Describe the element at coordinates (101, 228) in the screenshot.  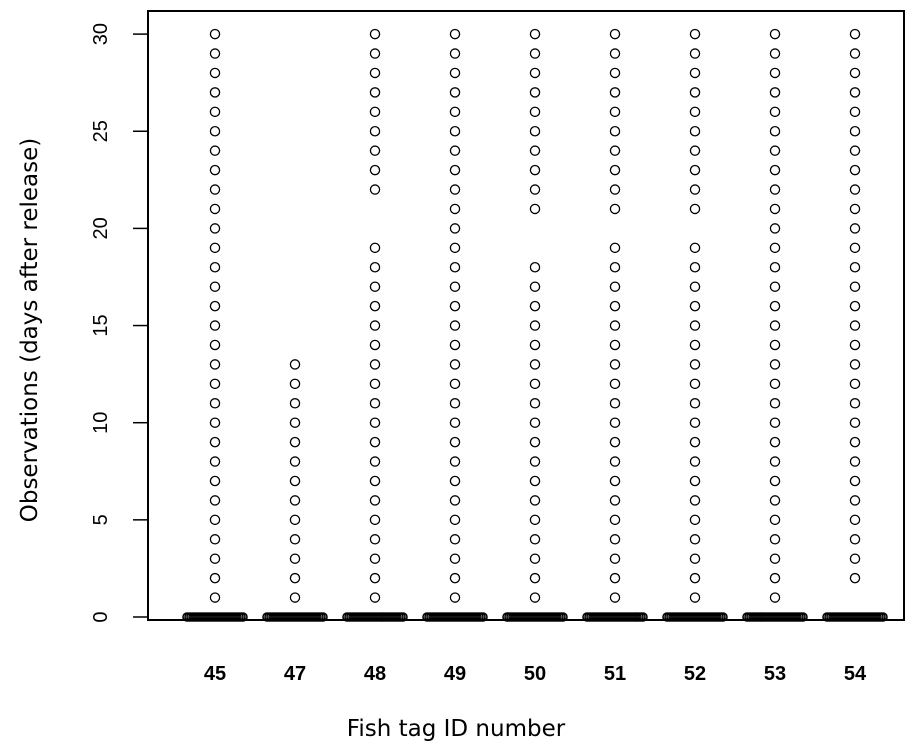
I see `y-tick-label: 20` at that location.